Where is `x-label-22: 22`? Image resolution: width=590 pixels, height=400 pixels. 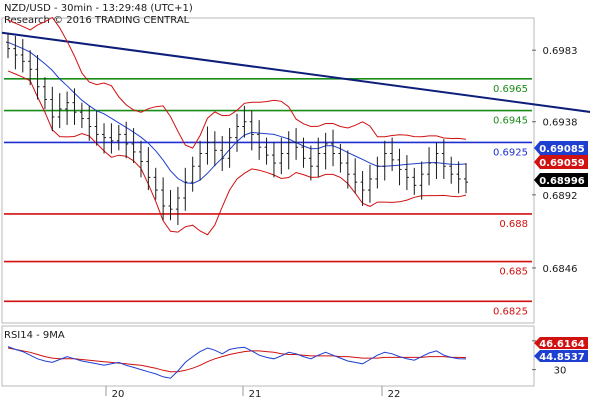 x-label-22: 22 is located at coordinates (394, 394).